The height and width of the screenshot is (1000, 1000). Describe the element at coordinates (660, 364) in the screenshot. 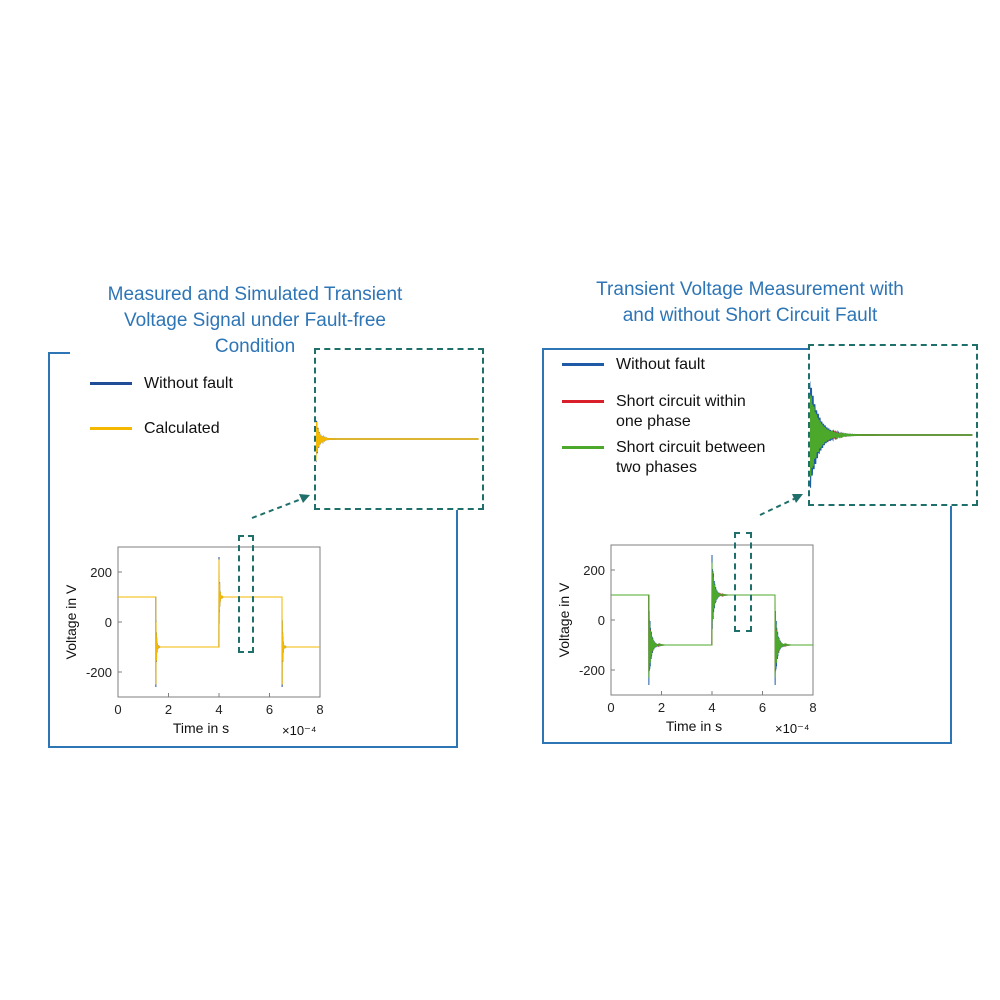

I see `legend-label-without-fault-2: Without fault` at that location.